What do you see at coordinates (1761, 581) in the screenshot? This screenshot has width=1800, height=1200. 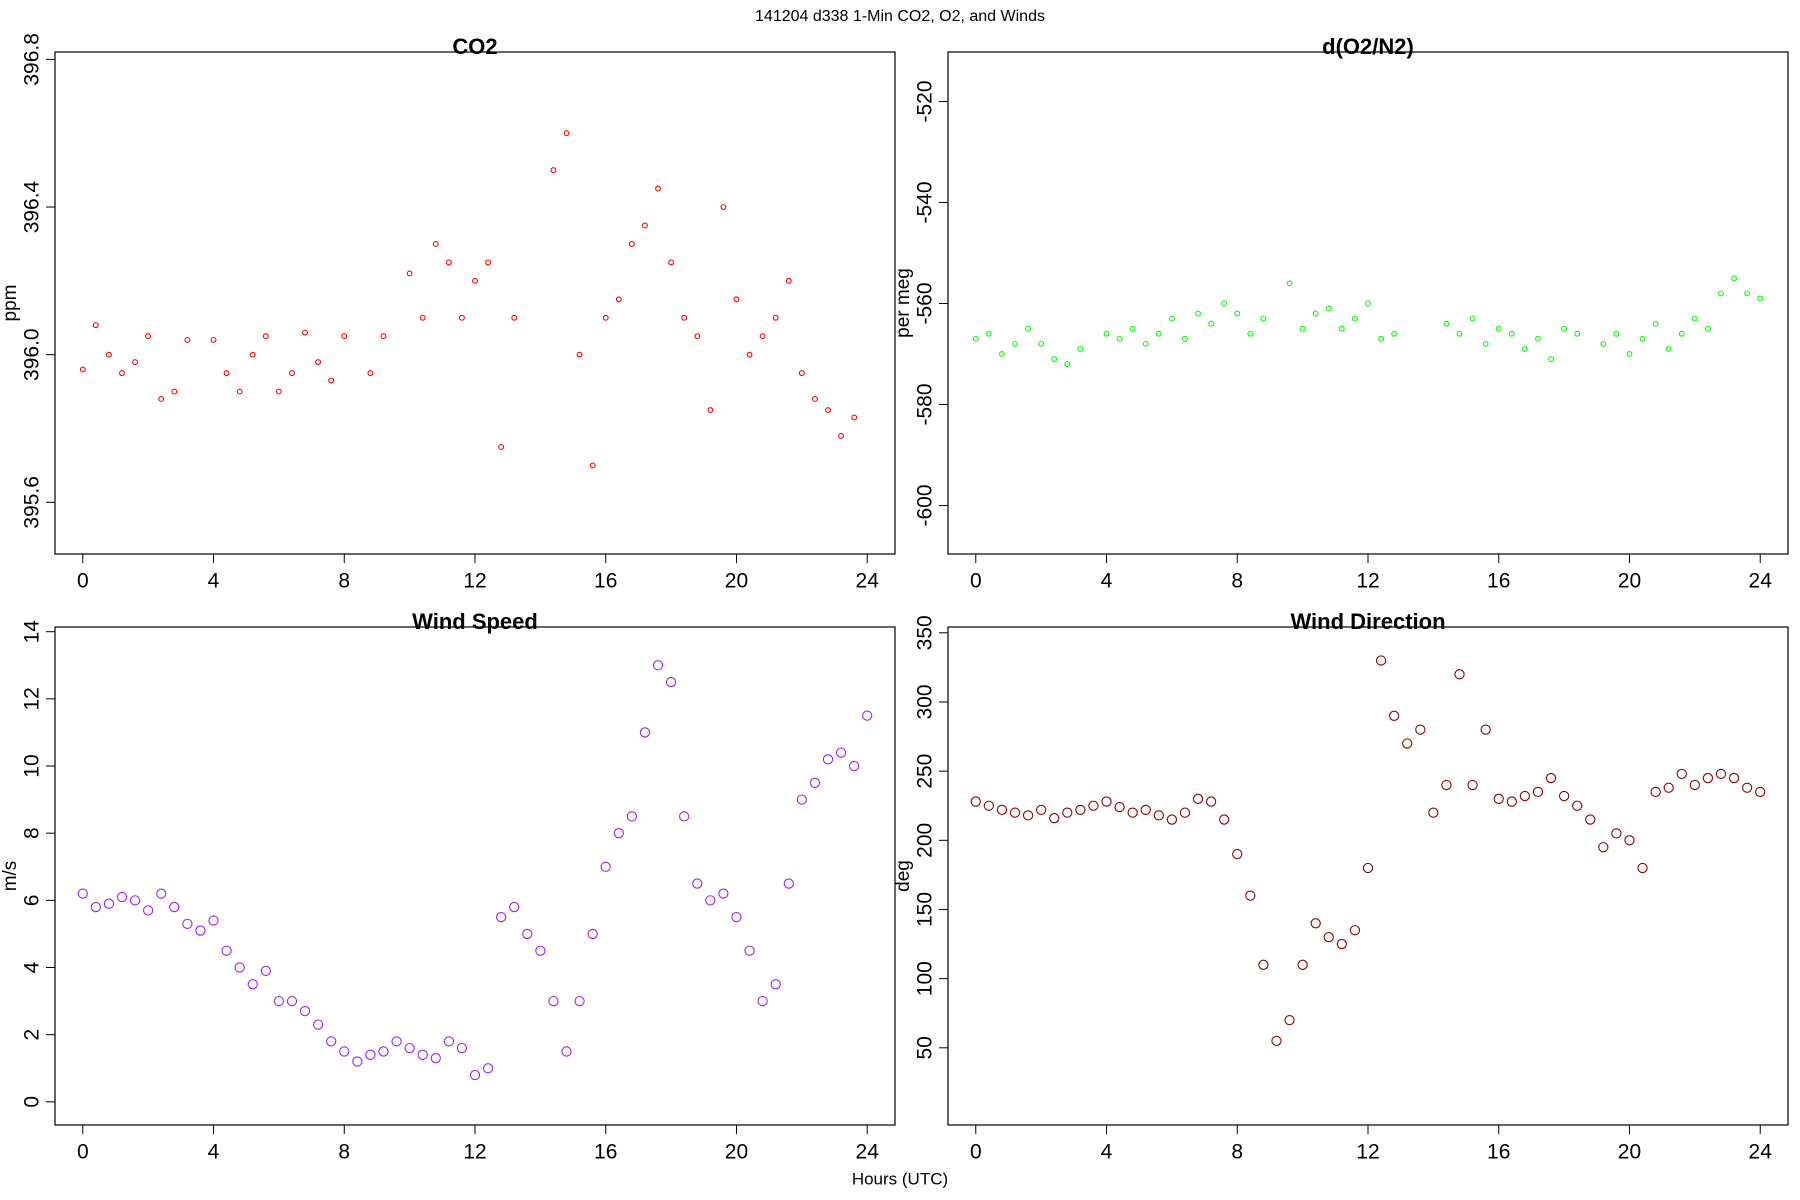 I see `x-tick-label: 24` at bounding box center [1761, 581].